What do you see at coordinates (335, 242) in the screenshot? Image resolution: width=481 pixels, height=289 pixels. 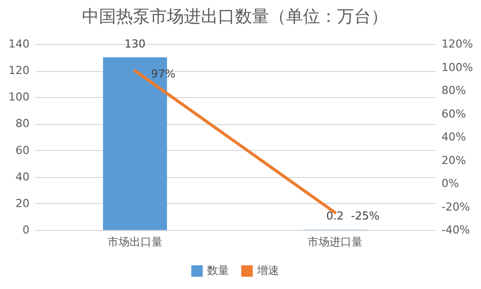 I see `x-tick-label: 市场进口量` at bounding box center [335, 242].